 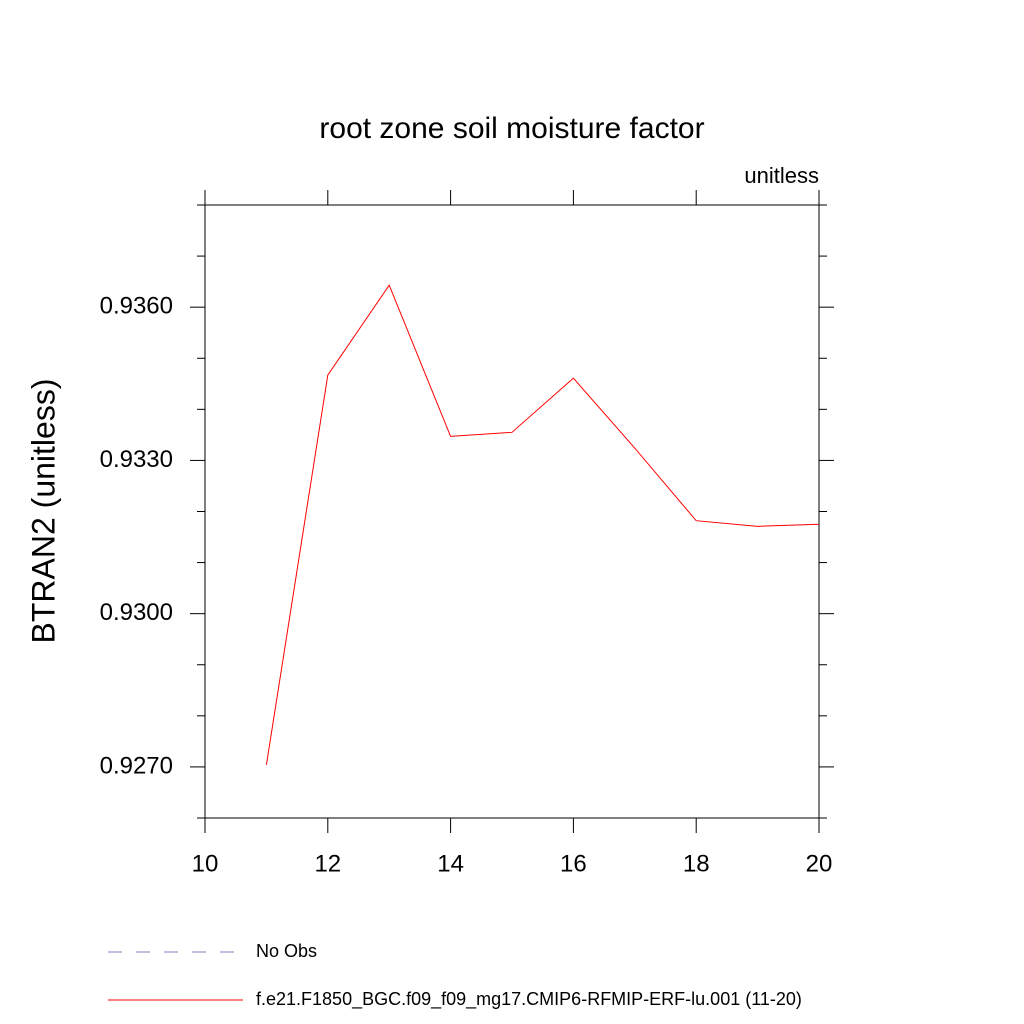 What do you see at coordinates (136, 306) in the screenshot?
I see `y-tick-label: 0.9360` at bounding box center [136, 306].